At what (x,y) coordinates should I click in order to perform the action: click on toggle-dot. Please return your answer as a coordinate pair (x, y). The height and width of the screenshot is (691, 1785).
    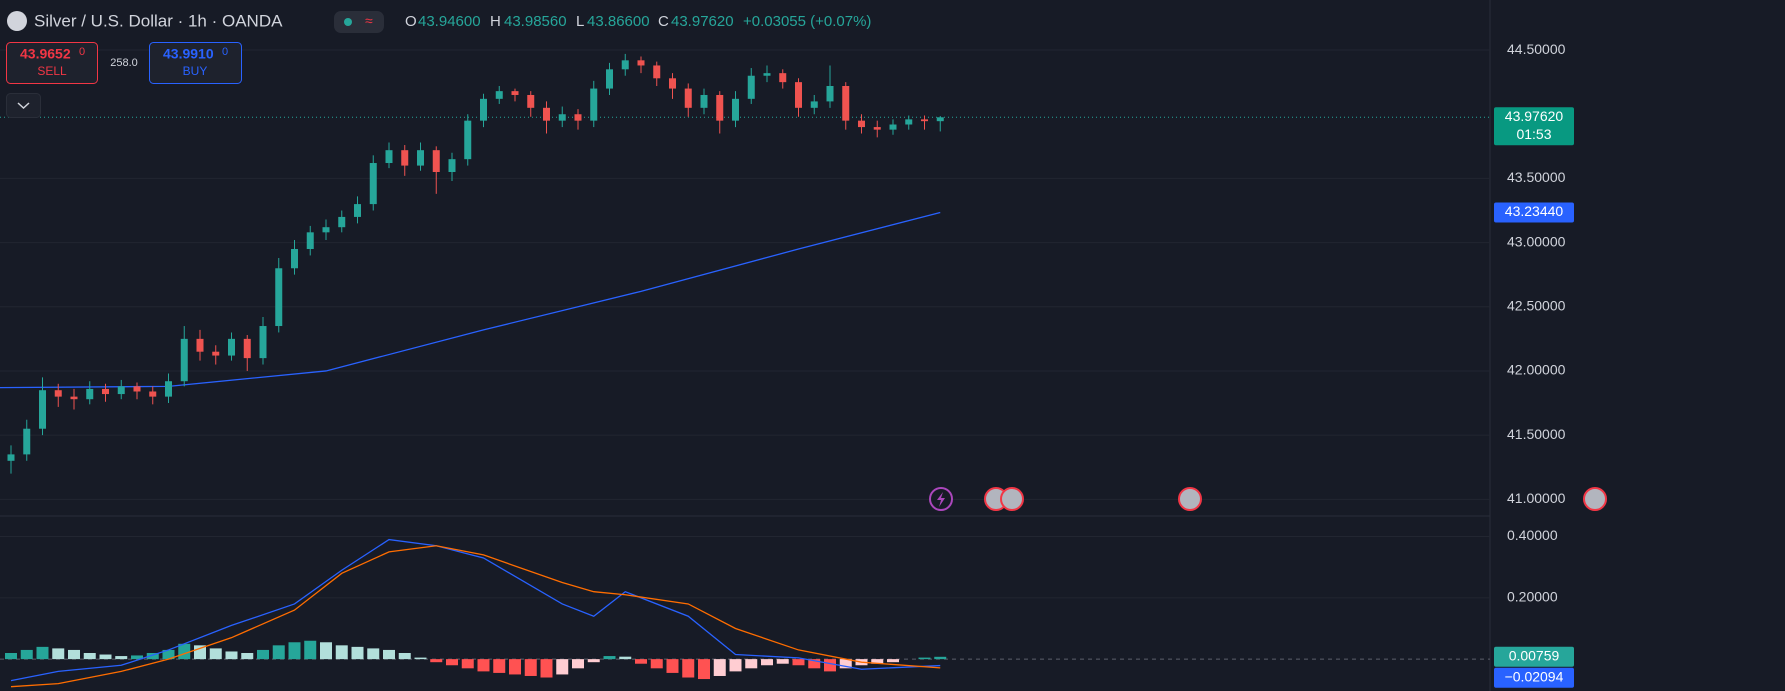
    Looking at the image, I should click on (348, 22).